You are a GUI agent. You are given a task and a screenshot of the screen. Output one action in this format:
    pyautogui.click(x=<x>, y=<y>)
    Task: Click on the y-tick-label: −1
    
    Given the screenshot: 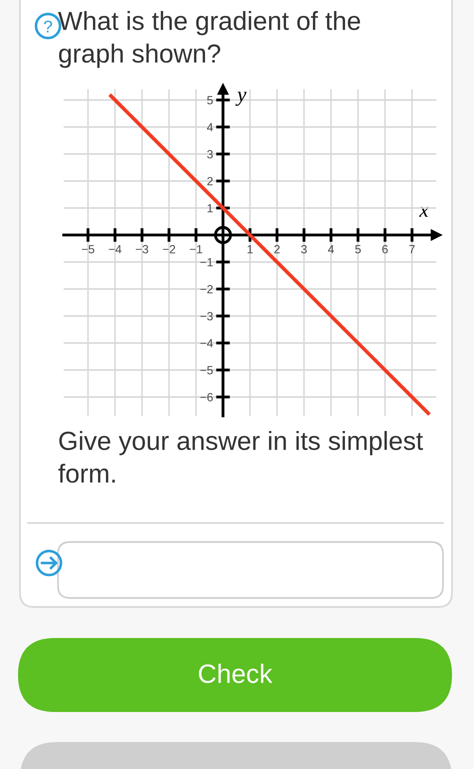 What is the action you would take?
    pyautogui.click(x=206, y=262)
    